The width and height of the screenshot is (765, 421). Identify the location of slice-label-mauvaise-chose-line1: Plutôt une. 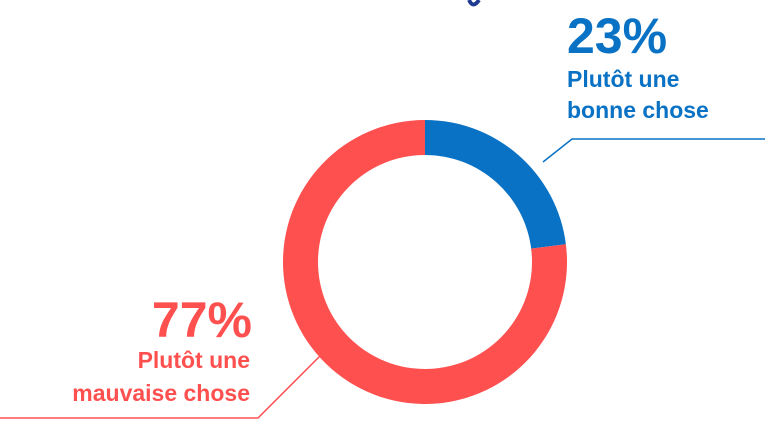
(194, 360).